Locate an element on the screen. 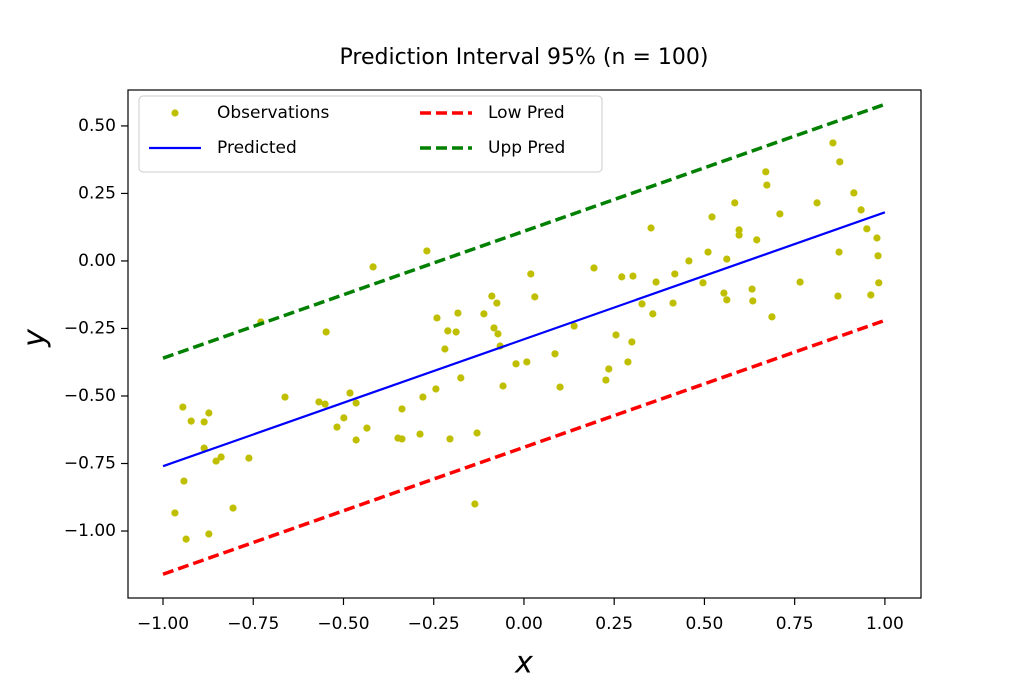 This screenshot has width=1024, height=683. legend-label: Predicted is located at coordinates (257, 148).